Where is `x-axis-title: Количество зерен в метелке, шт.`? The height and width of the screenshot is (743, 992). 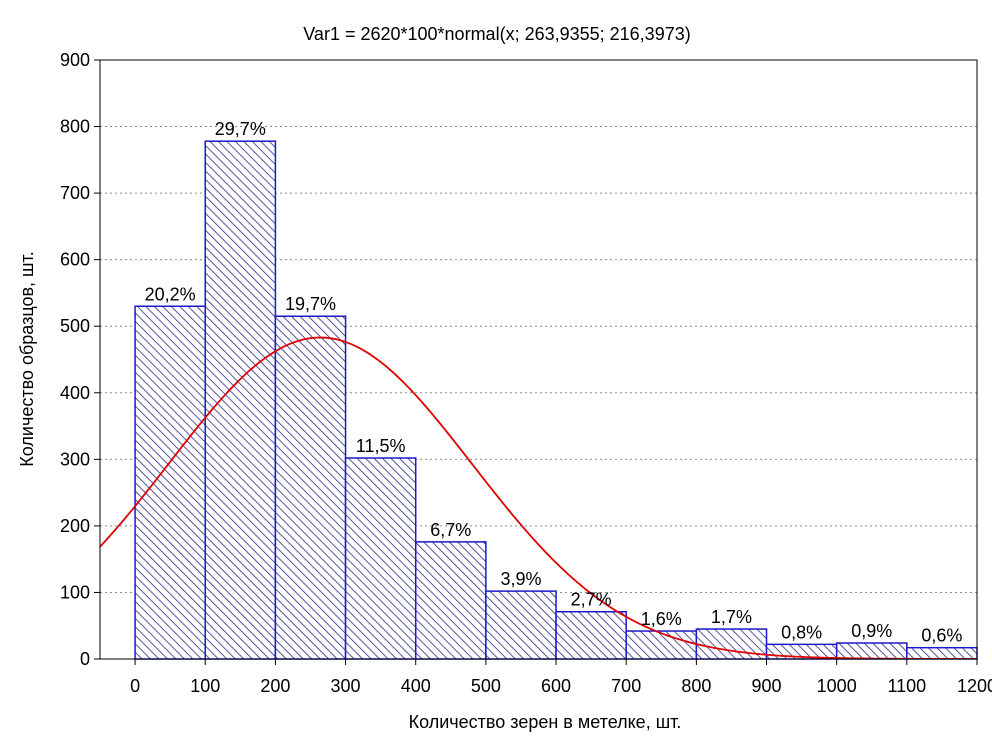 x-axis-title: Количество зерен в метелке, шт. is located at coordinates (545, 722).